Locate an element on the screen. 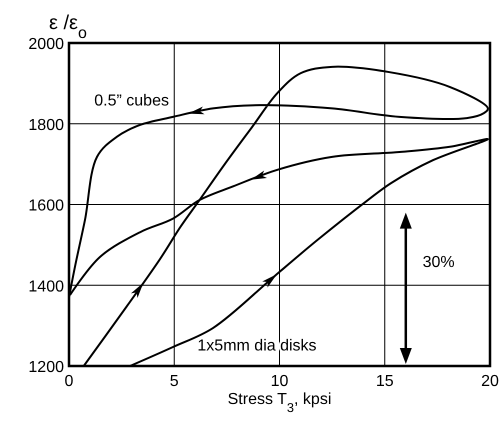  x-tick-label: 20 is located at coordinates (490, 381).